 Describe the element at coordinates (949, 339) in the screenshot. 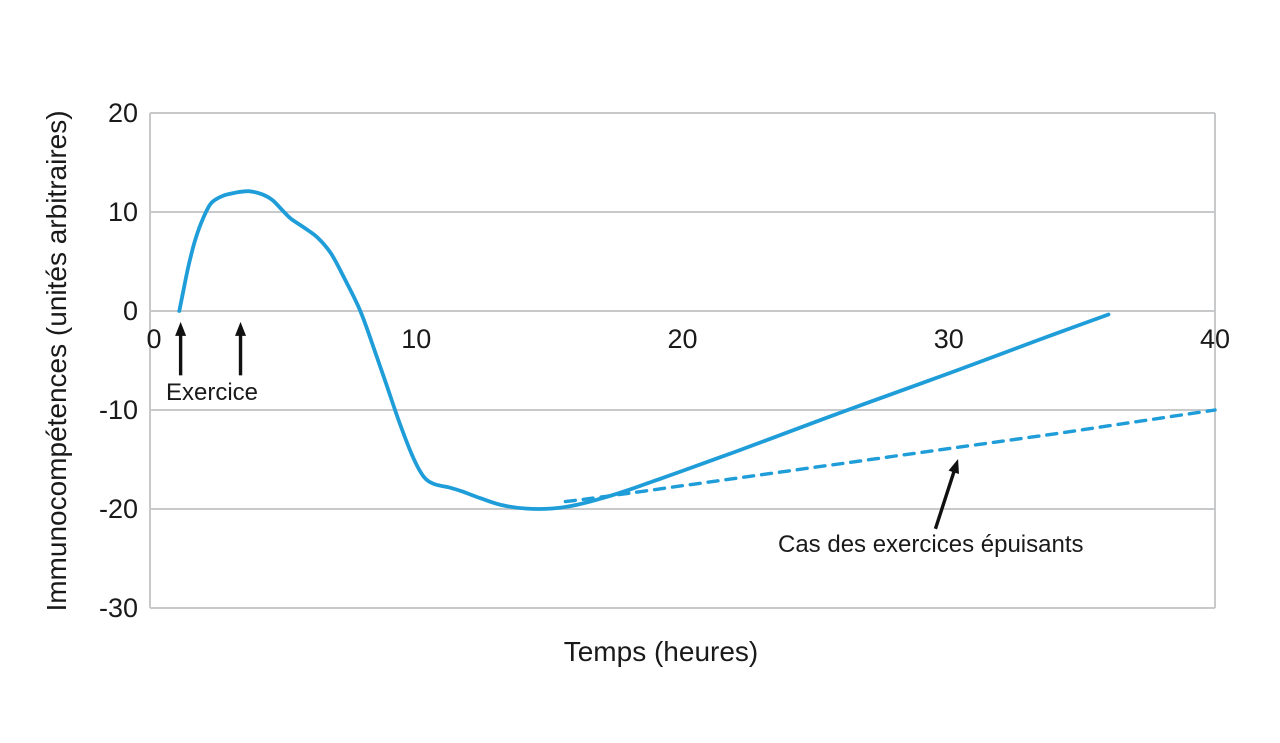

I see `x-tick-label-30: 30` at that location.